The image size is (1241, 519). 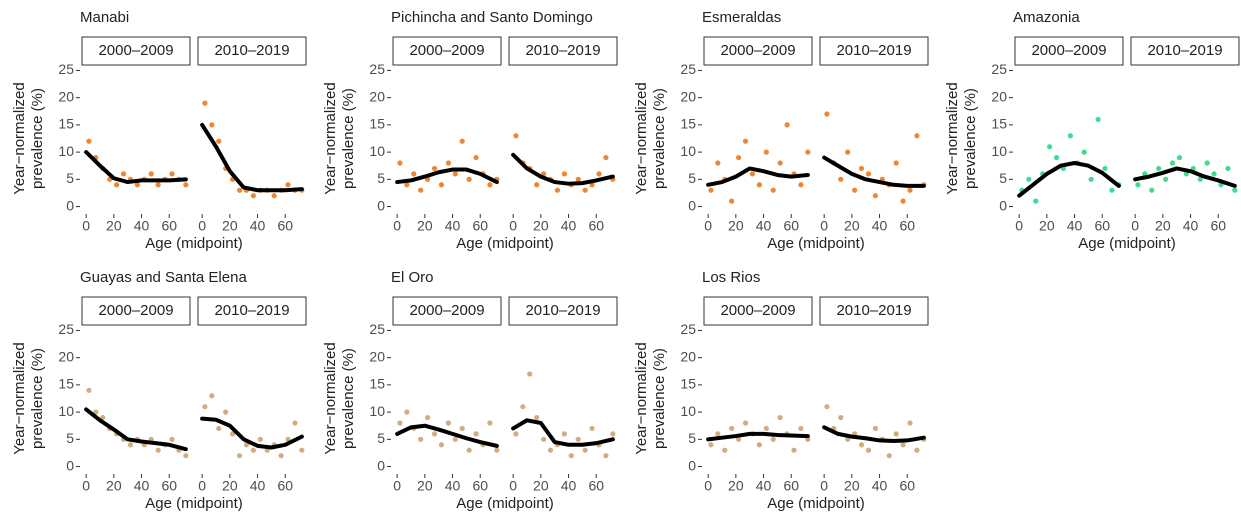 What do you see at coordinates (412, 277) in the screenshot?
I see `panel-title: El Oro` at bounding box center [412, 277].